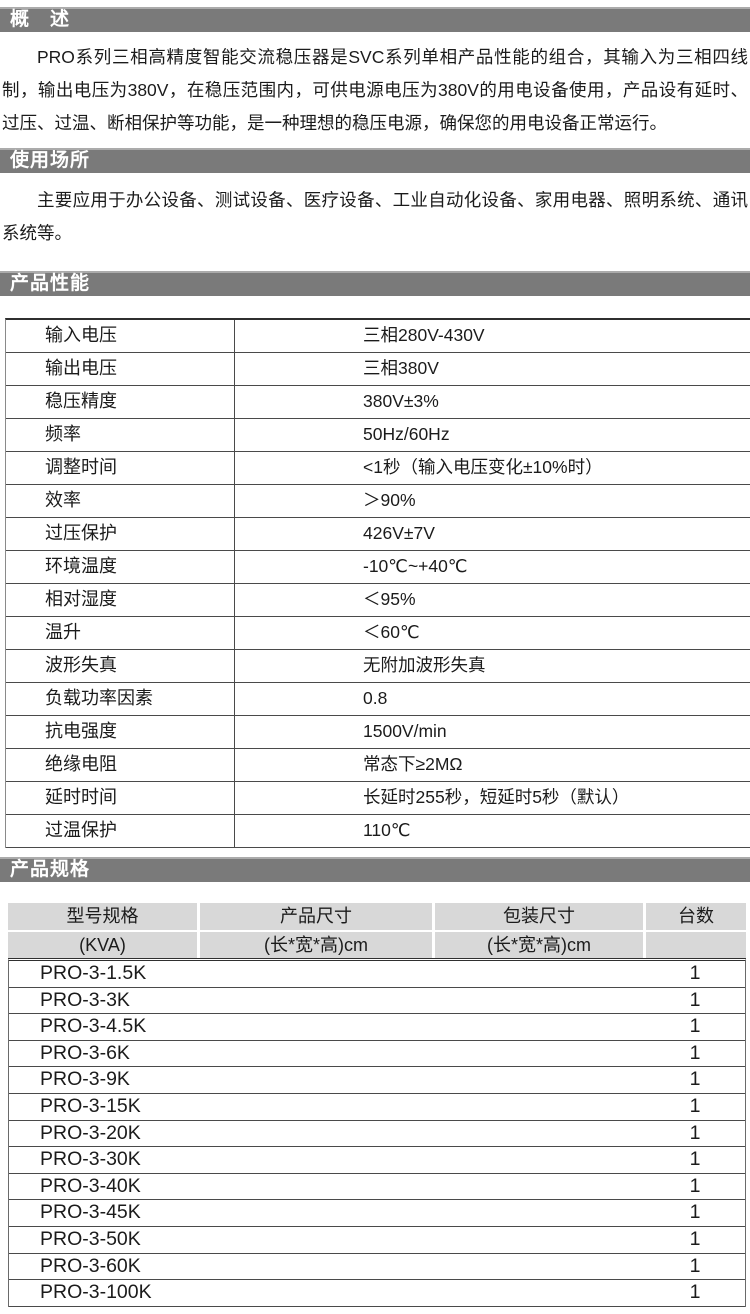  What do you see at coordinates (316, 916) in the screenshot?
I see `spec-col-product-title: 产品尺寸` at bounding box center [316, 916].